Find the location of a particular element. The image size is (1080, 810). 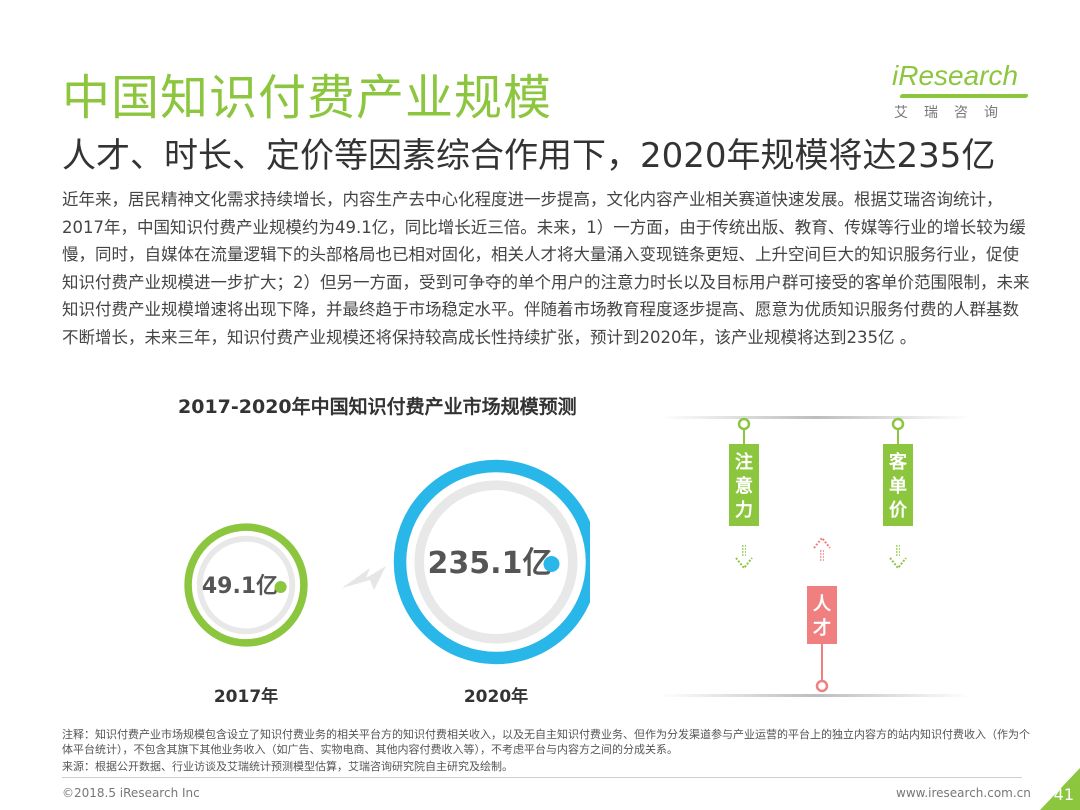

iresearch-logo: iResearch 艾瑞咨询 is located at coordinates (968, 92).